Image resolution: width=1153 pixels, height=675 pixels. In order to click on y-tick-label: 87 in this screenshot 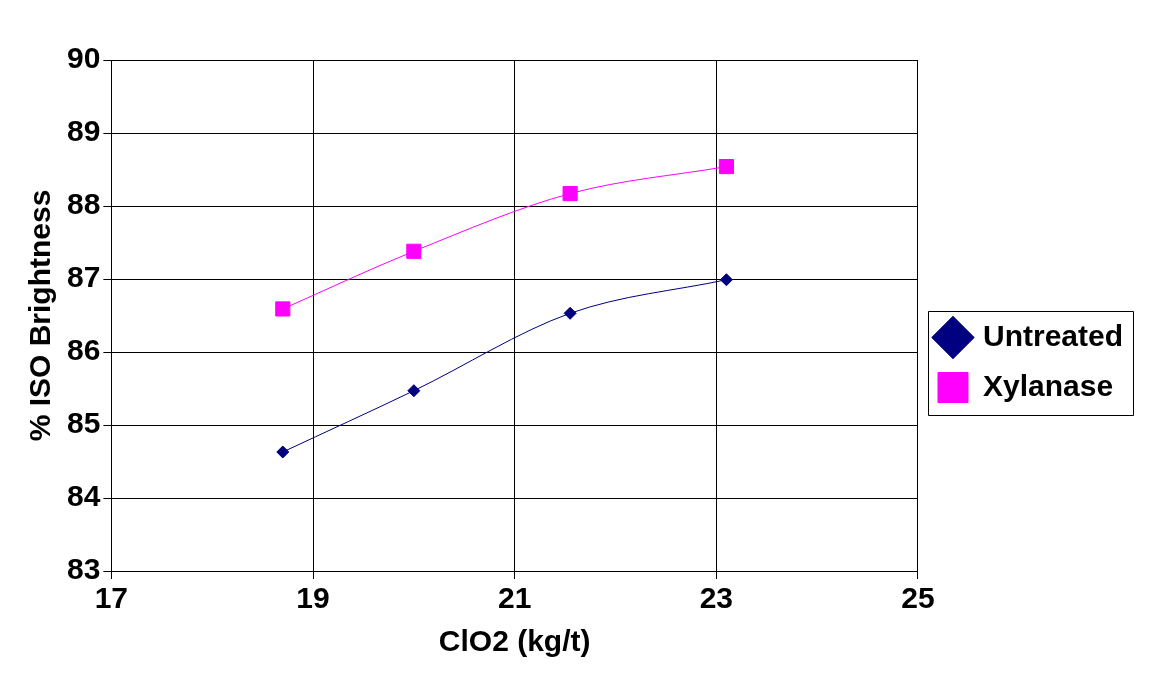, I will do `click(83, 277)`.